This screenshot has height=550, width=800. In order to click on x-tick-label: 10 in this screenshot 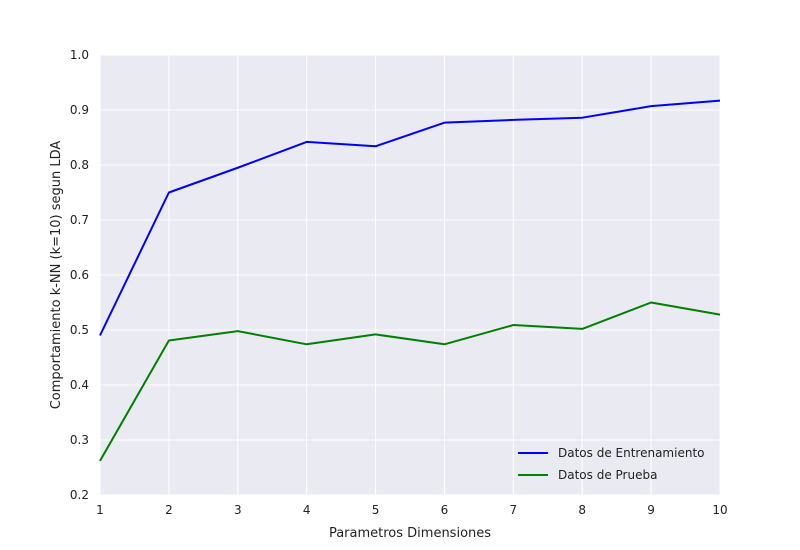, I will do `click(719, 510)`.